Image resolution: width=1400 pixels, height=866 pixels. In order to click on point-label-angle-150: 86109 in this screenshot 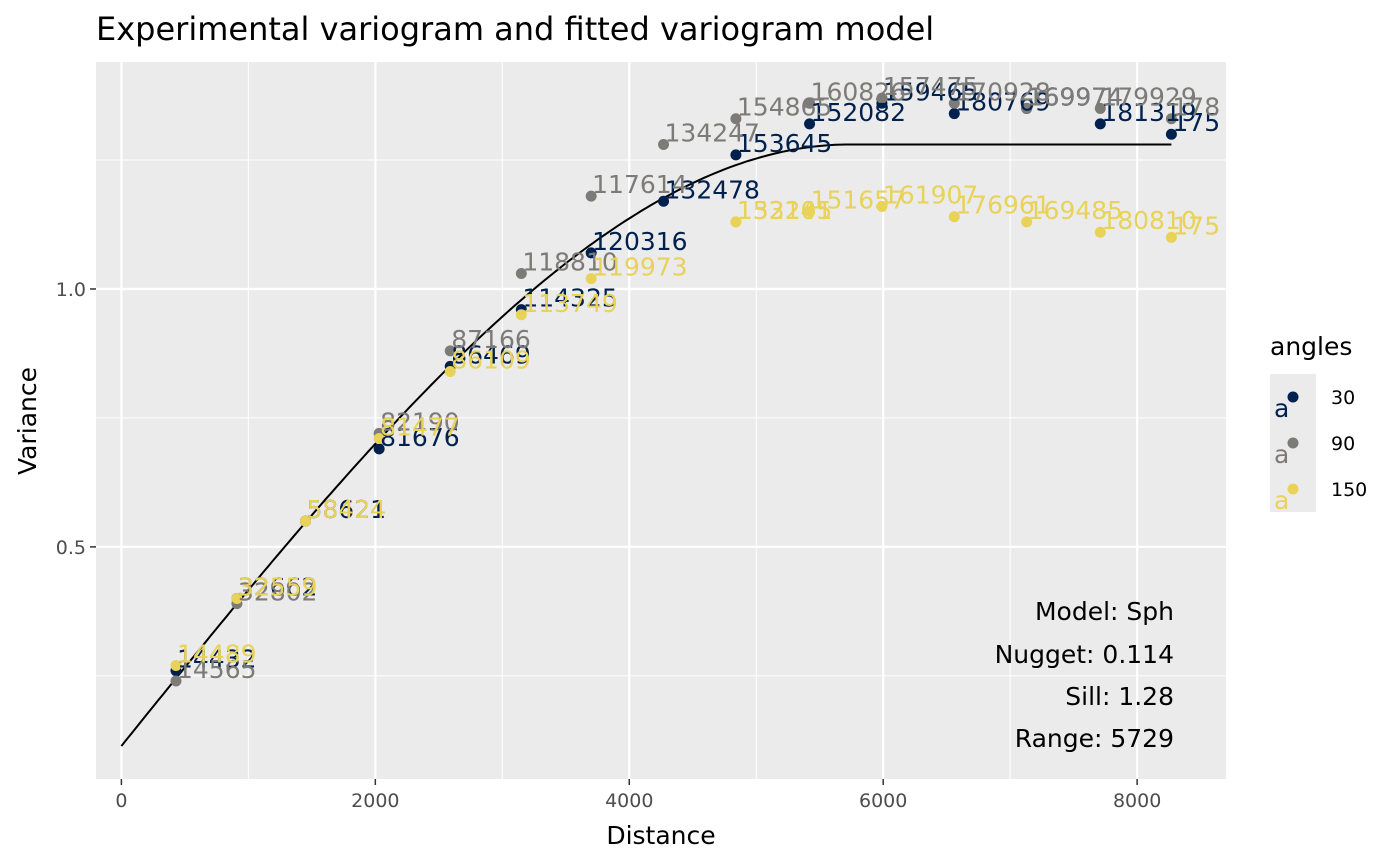, I will do `click(491, 359)`.